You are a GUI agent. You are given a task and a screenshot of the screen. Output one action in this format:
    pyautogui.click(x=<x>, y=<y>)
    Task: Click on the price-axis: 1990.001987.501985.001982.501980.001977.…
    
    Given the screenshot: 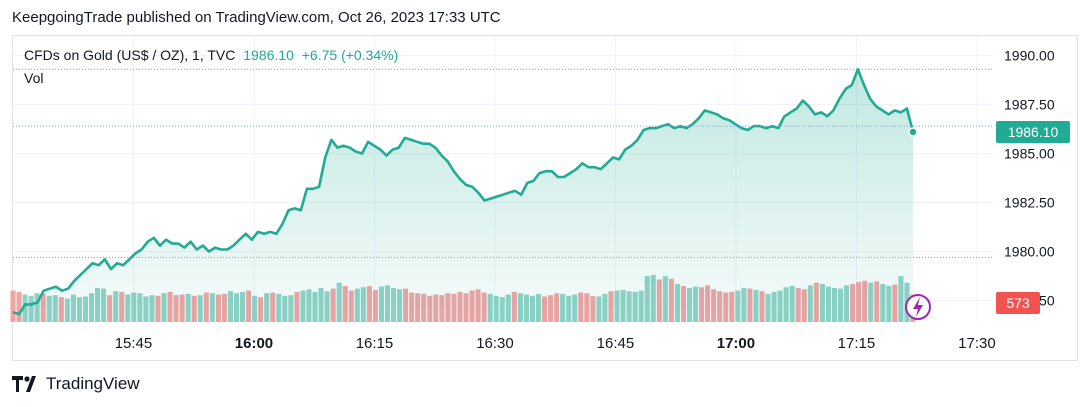 What is the action you would take?
    pyautogui.click(x=1029, y=178)
    